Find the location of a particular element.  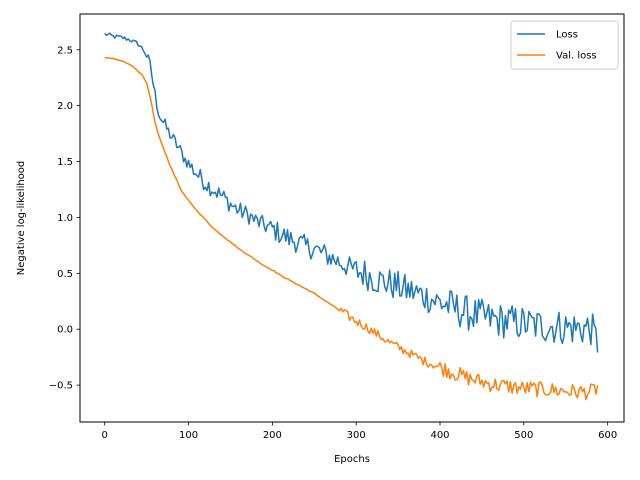

y-tick-label: 2.5 is located at coordinates (65, 50).